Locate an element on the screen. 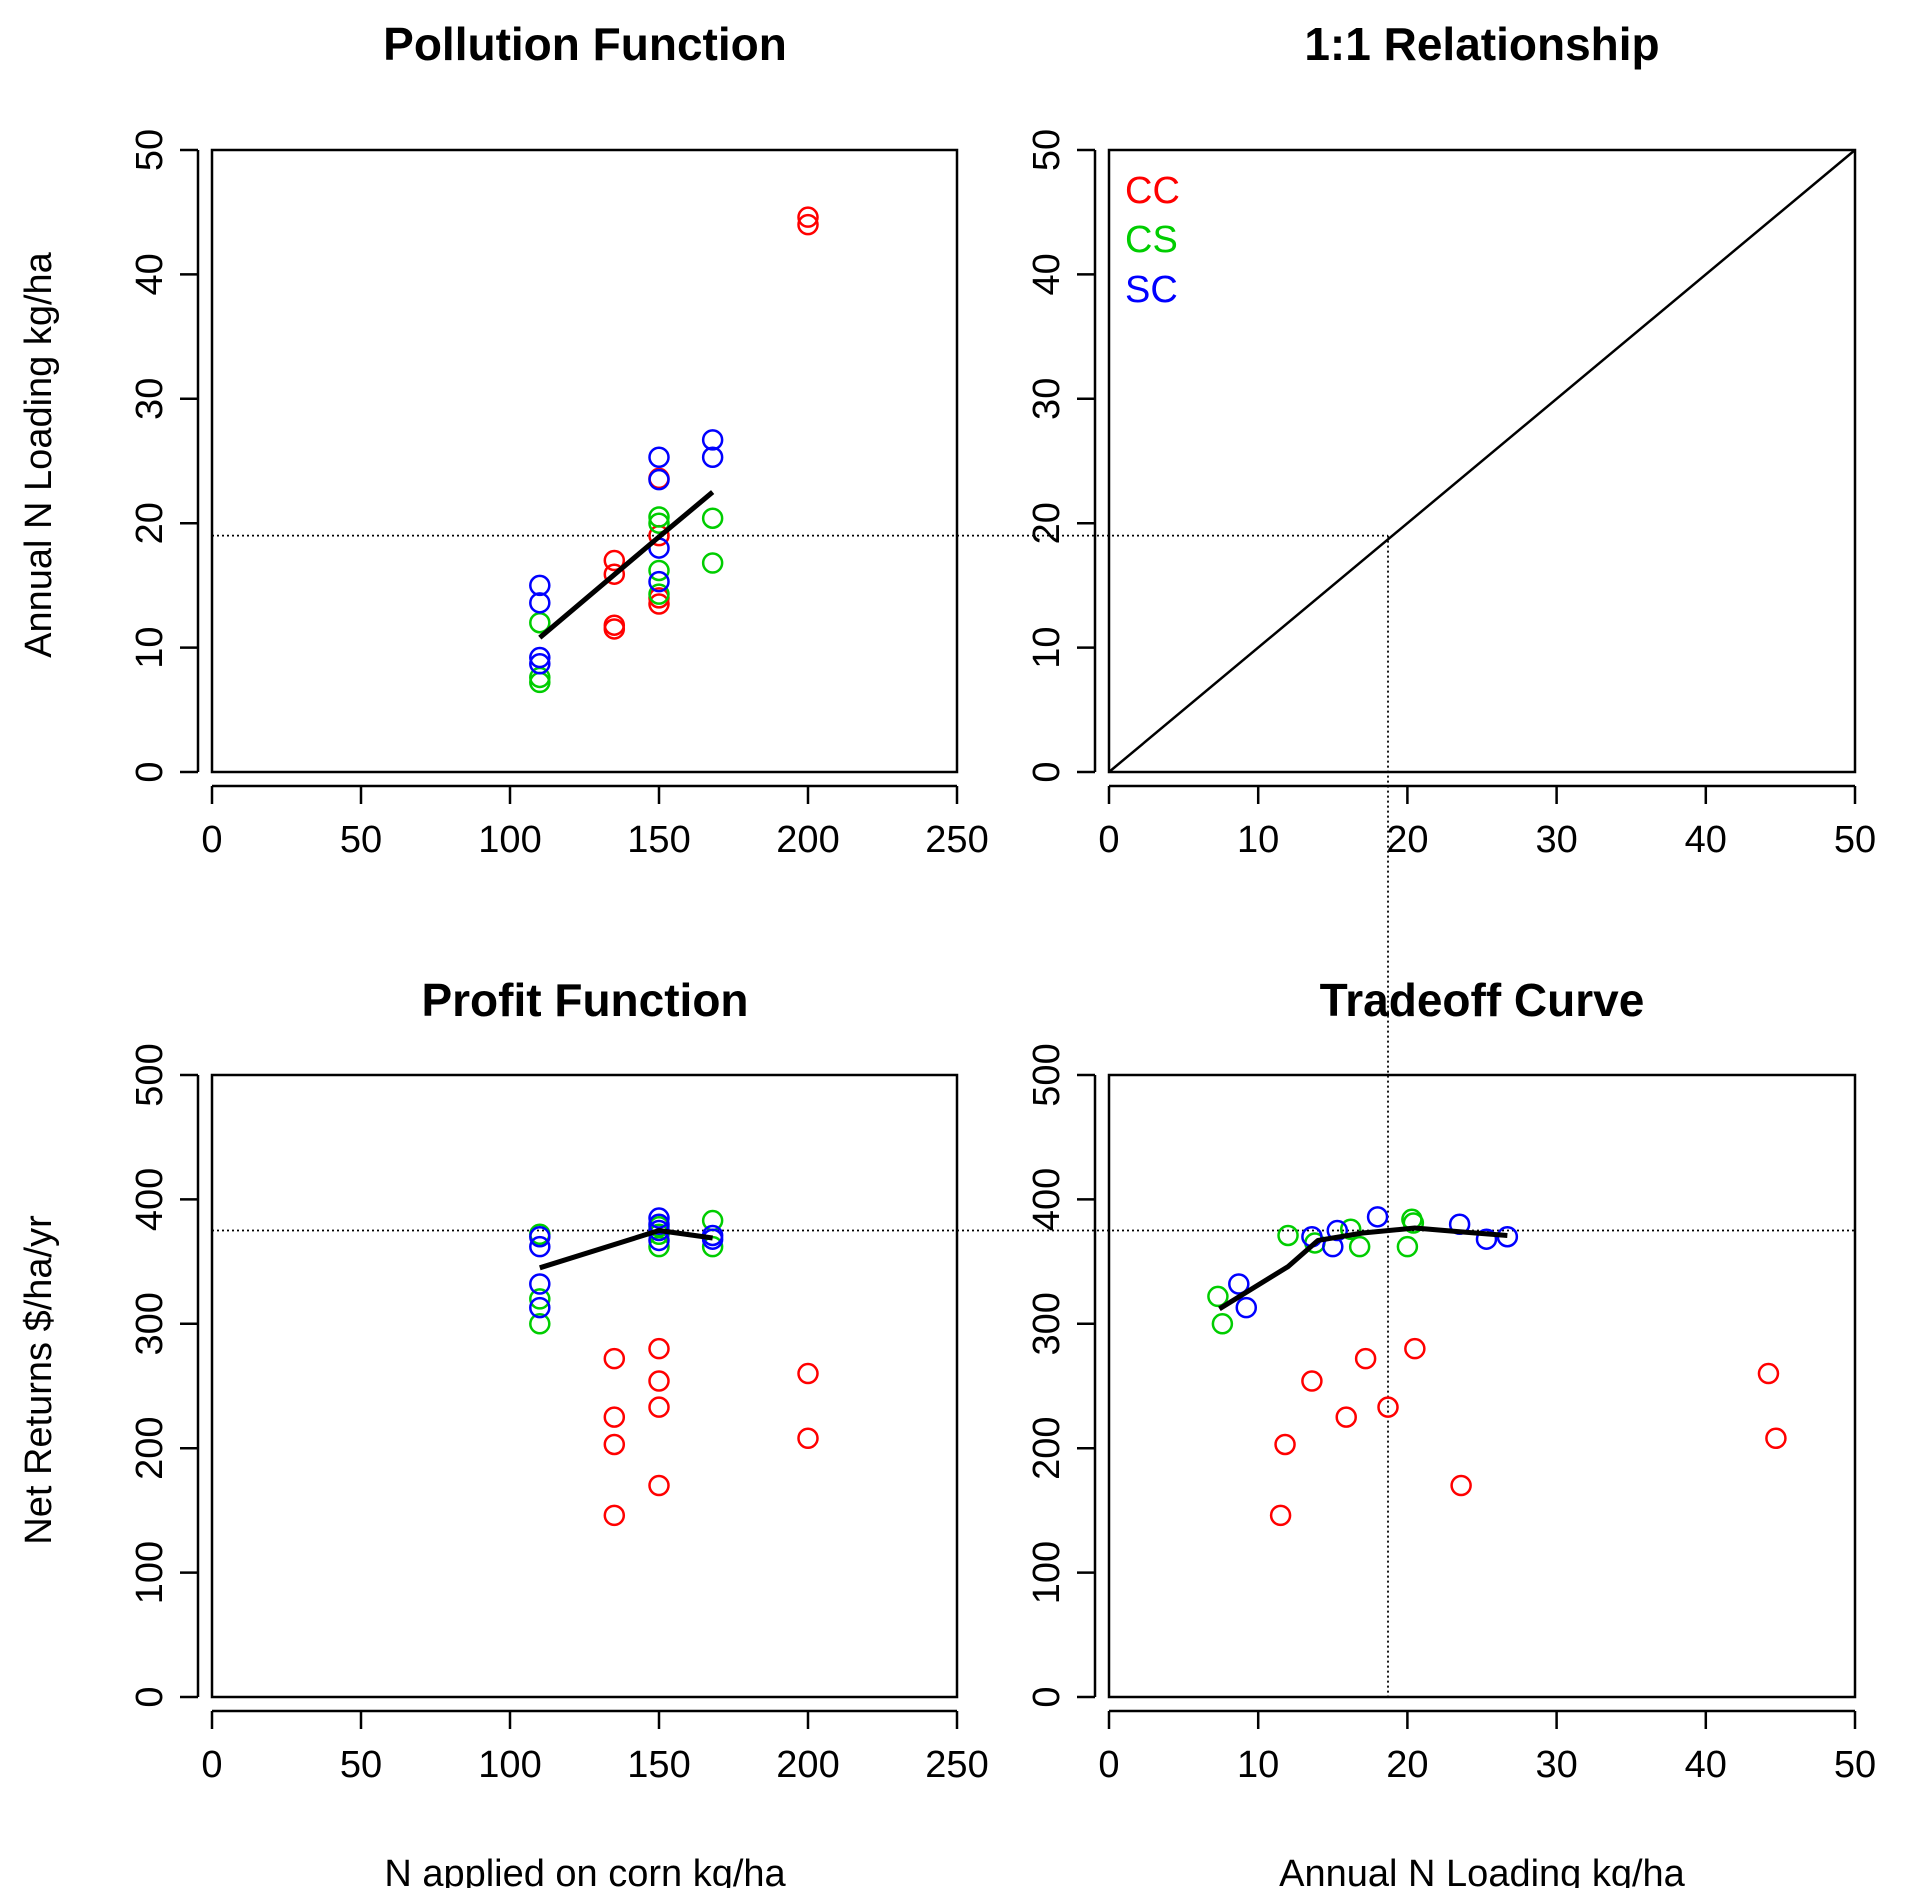 This screenshot has height=1888, width=1932. one-to-one-x-tick-label: 30 is located at coordinates (1556, 840).